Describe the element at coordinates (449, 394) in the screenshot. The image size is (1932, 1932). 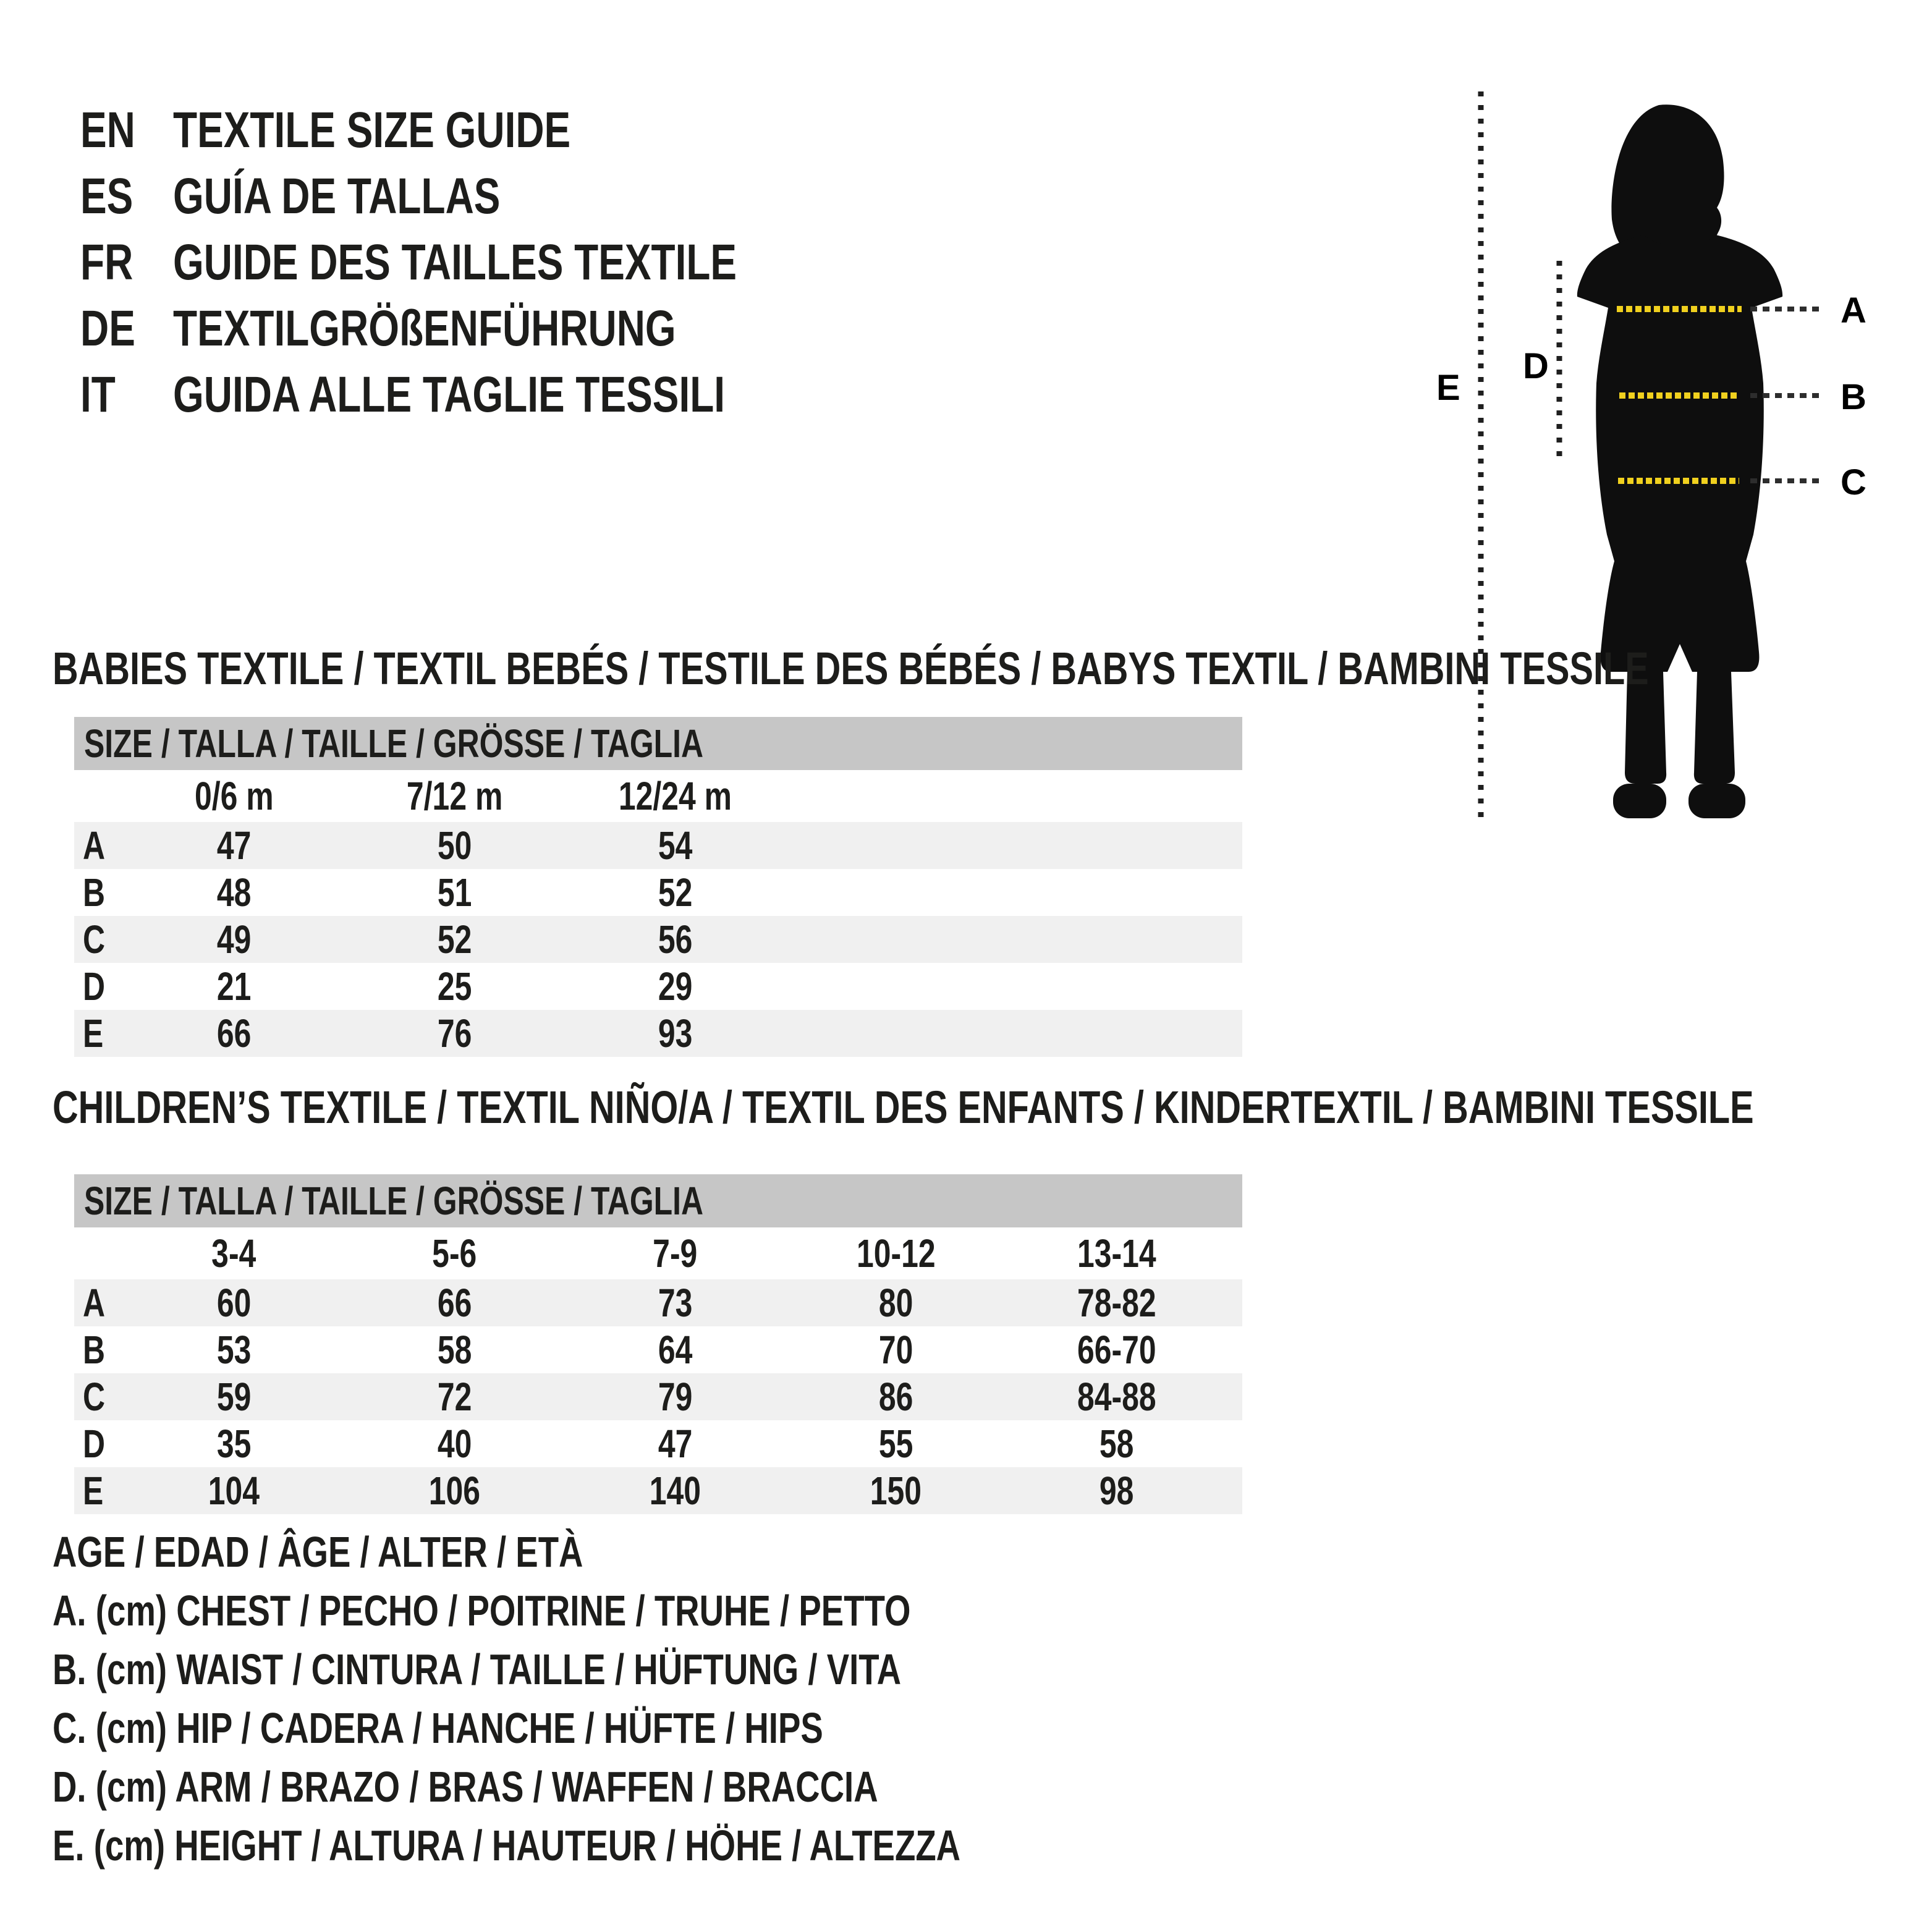
I see `guide-title-it: GUIDA ALLE TAGLIE TESSILI` at that location.